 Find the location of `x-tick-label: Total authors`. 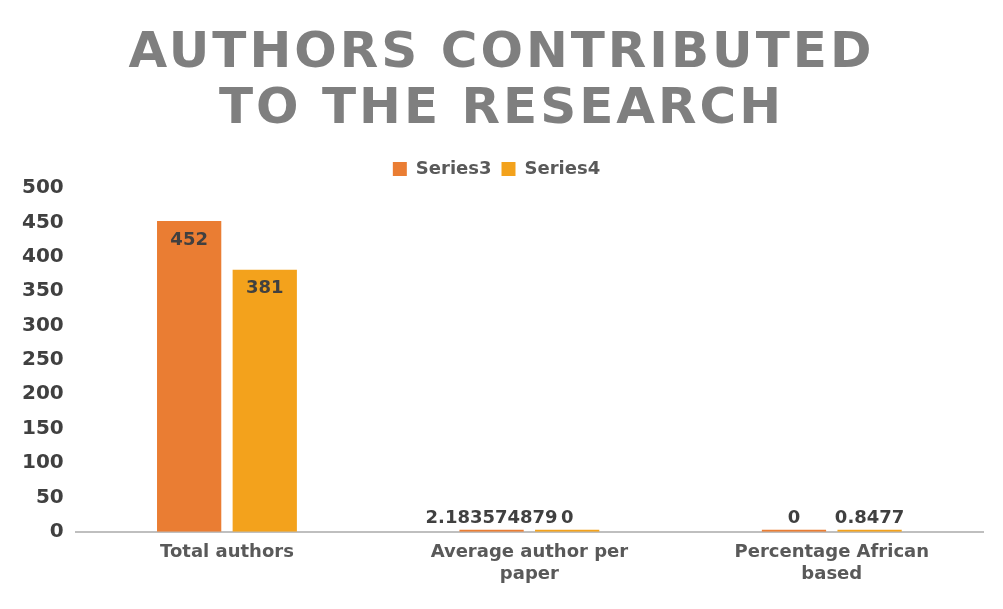

x-tick-label: Total authors is located at coordinates (227, 551).